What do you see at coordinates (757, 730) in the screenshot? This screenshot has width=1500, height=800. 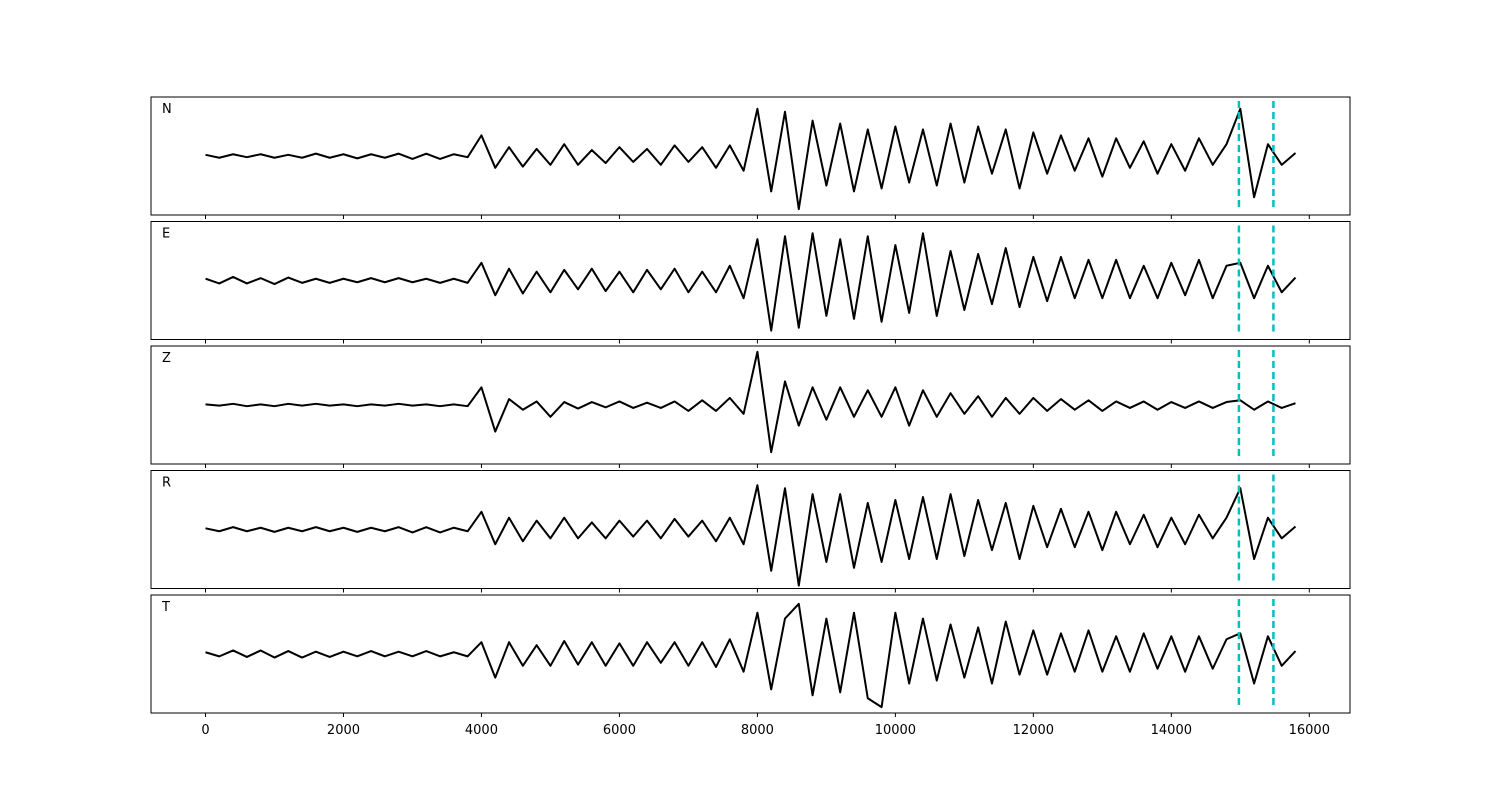 I see `x-tick-label: 8000` at bounding box center [757, 730].